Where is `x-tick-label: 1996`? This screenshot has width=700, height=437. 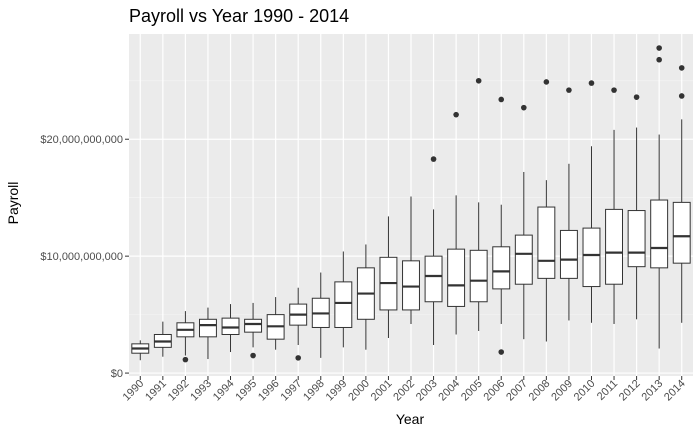 x-tick-label: 1996 is located at coordinates (269, 391).